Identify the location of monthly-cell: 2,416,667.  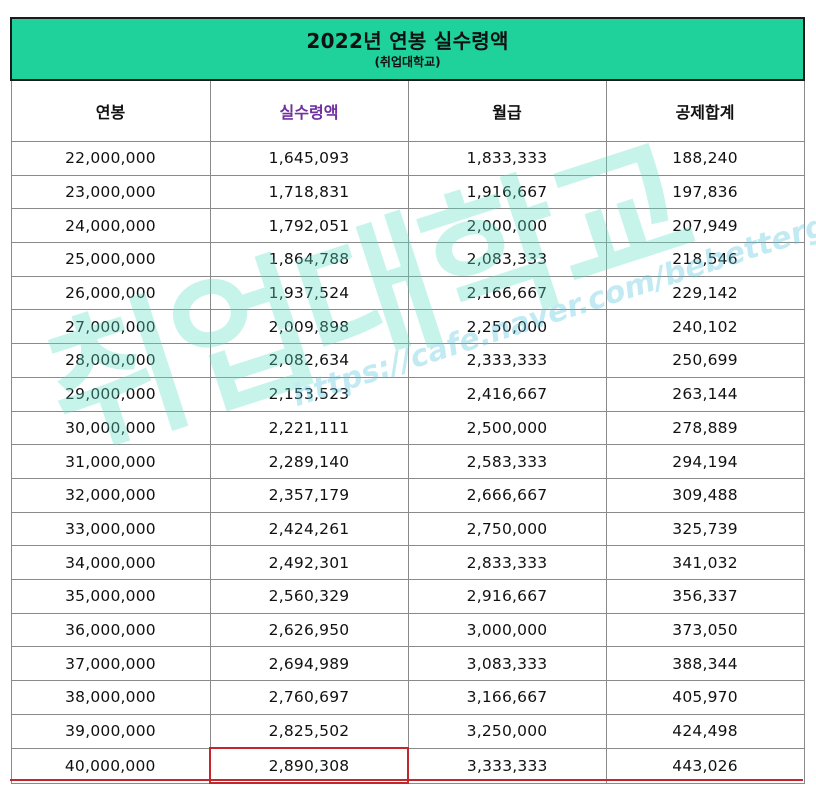
(507, 394).